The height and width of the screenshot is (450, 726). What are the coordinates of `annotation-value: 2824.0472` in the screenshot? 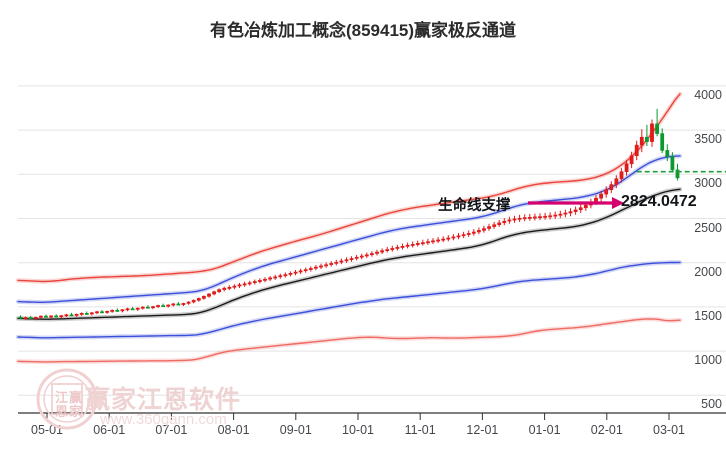 It's located at (659, 201).